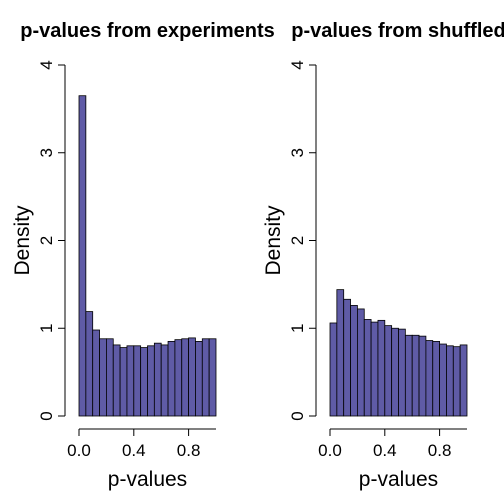 The width and height of the screenshot is (504, 504). I want to click on chart-title: p-values from experiments, so click(147, 31).